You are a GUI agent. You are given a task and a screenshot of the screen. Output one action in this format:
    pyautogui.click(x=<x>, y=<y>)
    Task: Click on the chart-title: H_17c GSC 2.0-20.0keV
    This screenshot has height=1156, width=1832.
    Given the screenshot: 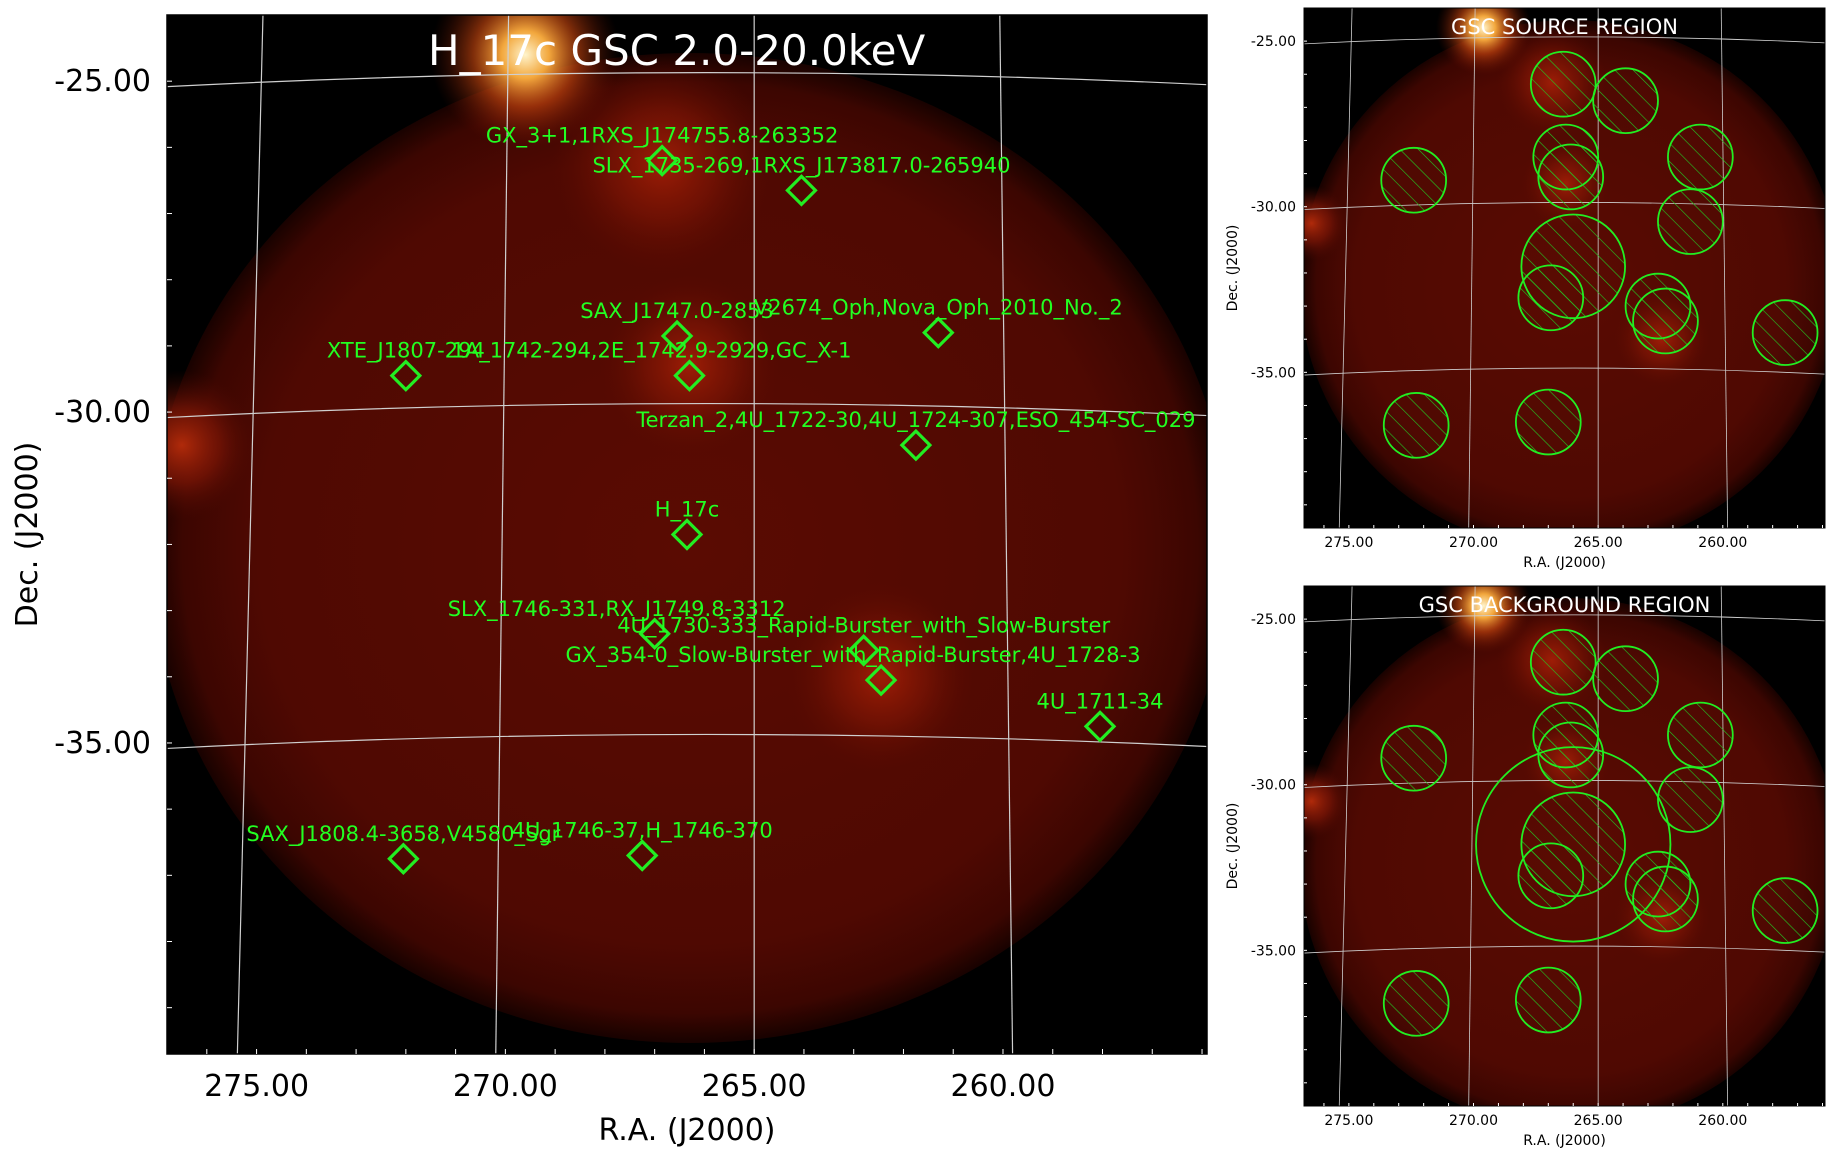 What is the action you would take?
    pyautogui.click(x=676, y=50)
    